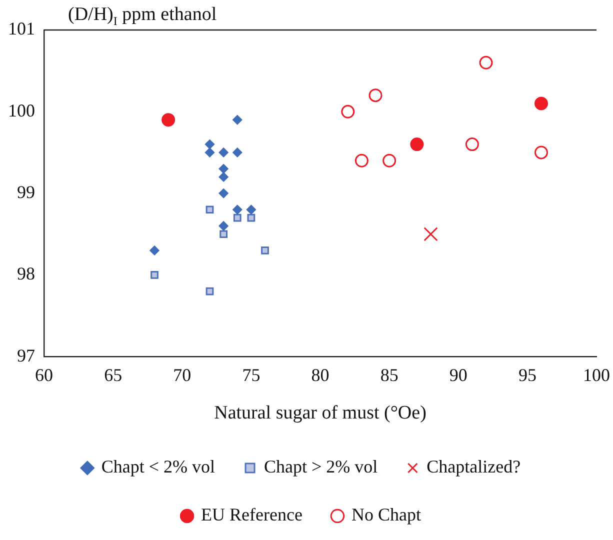  I want to click on x-tick-label: 70, so click(182, 375).